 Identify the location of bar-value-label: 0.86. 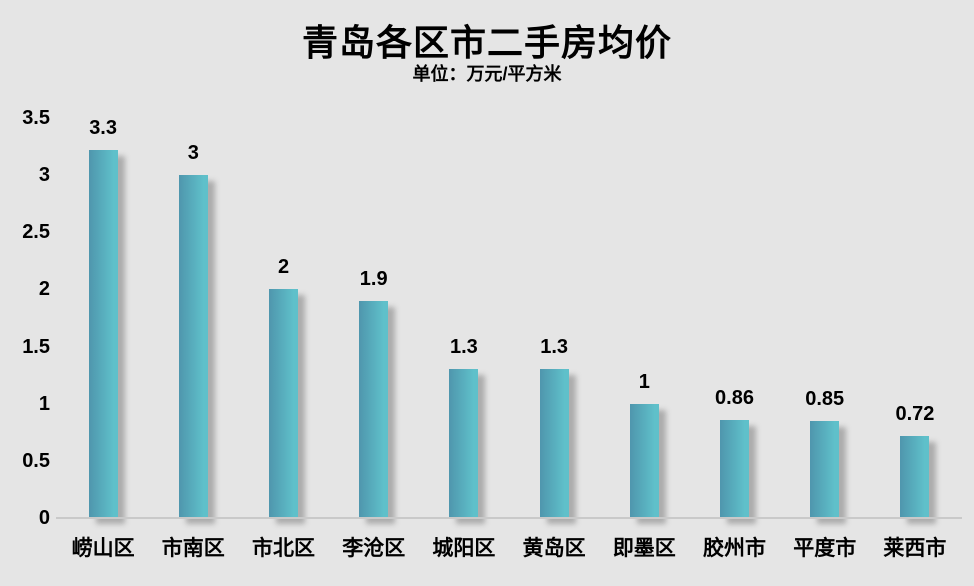
(734, 398).